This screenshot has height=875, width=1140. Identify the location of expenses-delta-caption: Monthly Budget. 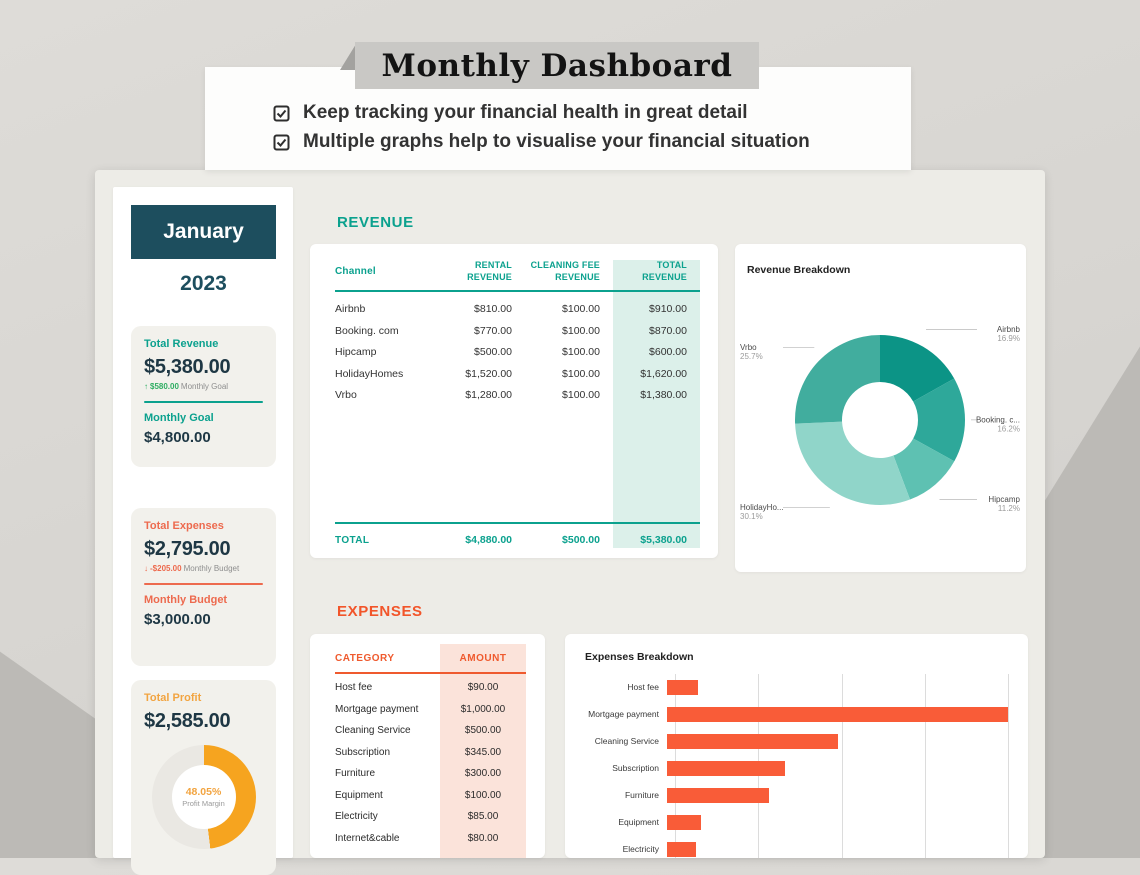
(211, 568).